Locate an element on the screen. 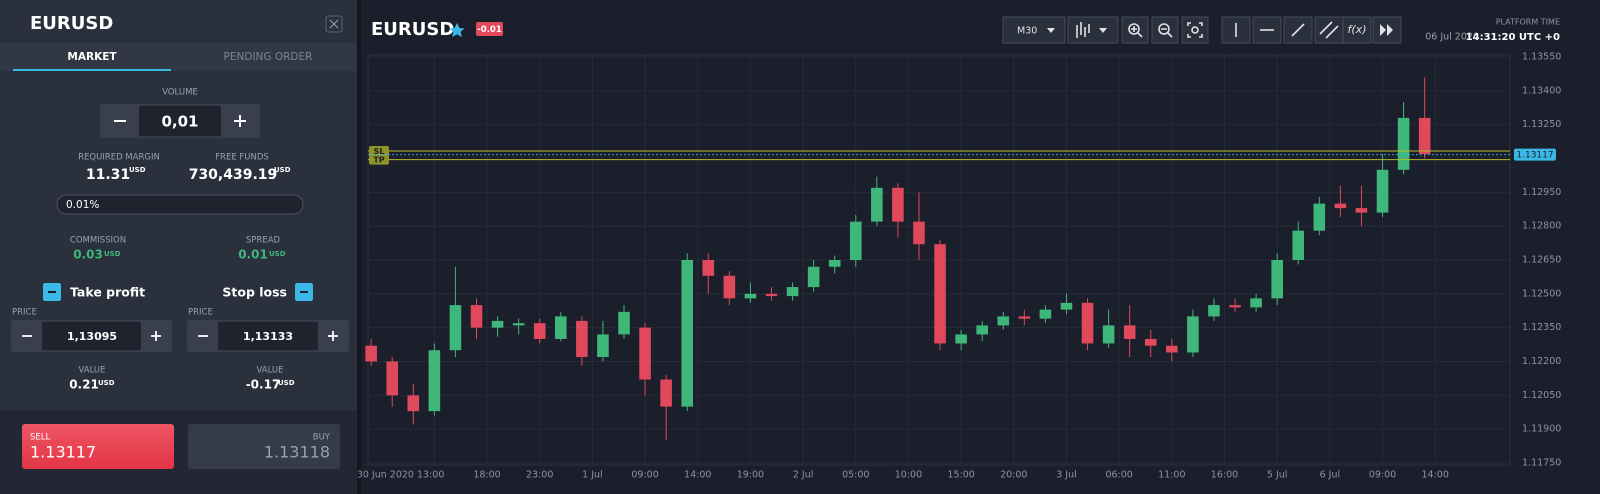 This screenshot has width=1600, height=494. fit is located at coordinates (1195, 30).